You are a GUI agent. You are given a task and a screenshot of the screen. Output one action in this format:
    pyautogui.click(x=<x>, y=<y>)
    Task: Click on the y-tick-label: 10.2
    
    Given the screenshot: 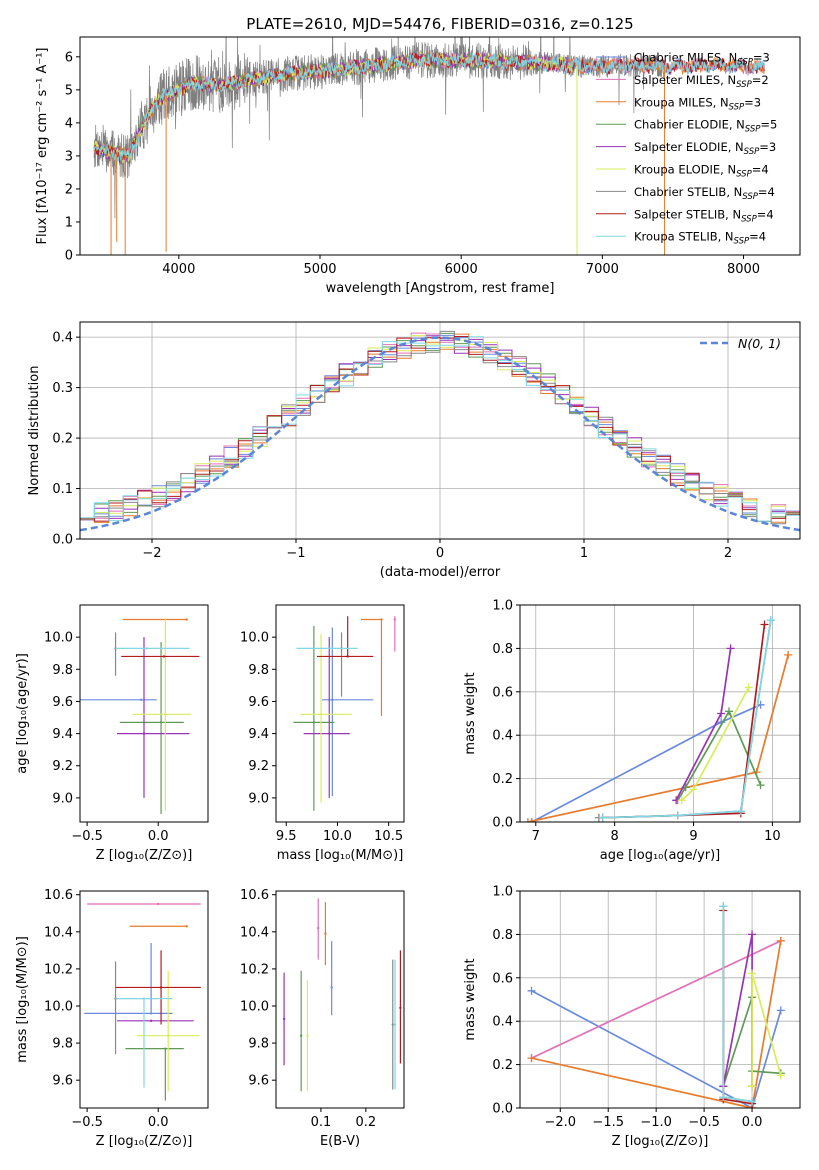 What is the action you would take?
    pyautogui.click(x=58, y=969)
    